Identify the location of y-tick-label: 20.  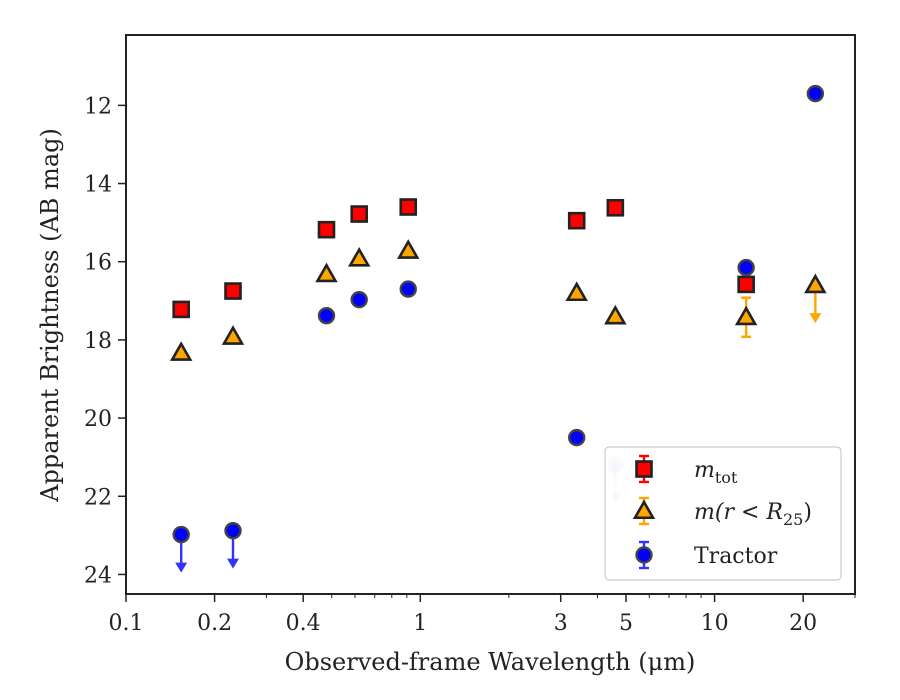
(98, 419).